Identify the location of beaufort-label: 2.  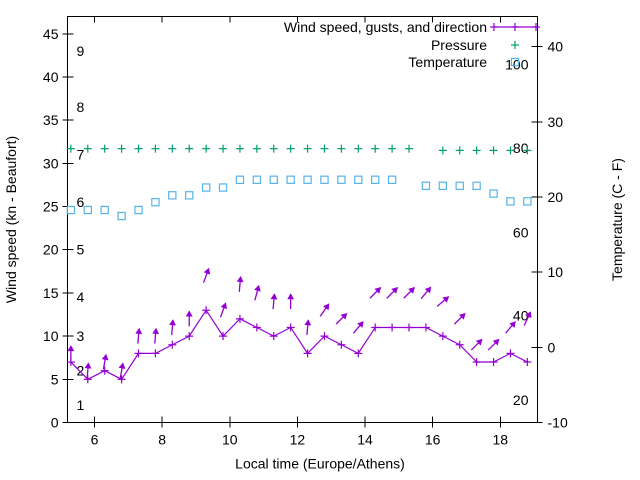
(81, 371).